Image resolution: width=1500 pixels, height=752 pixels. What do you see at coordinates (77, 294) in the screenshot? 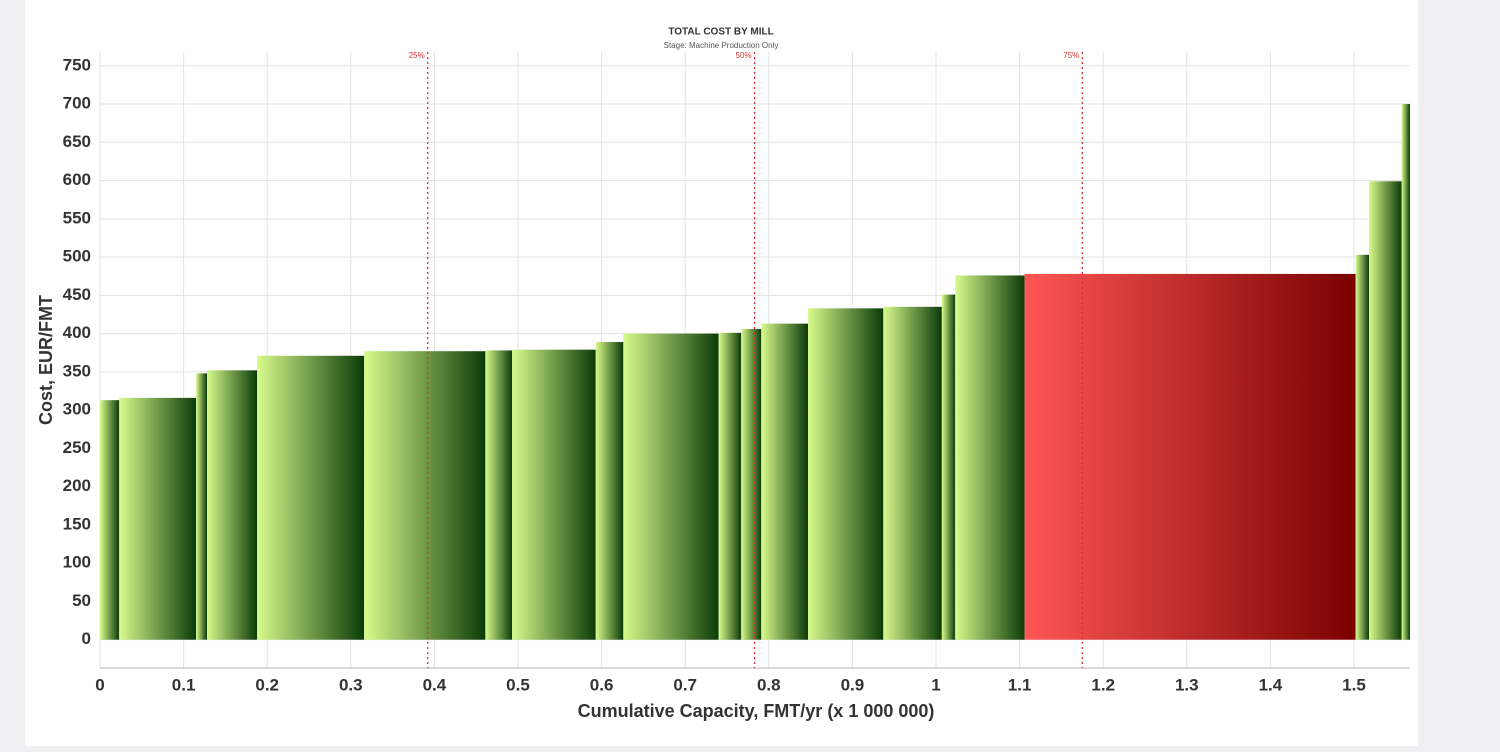
I see `y-tick-label: 450` at bounding box center [77, 294].